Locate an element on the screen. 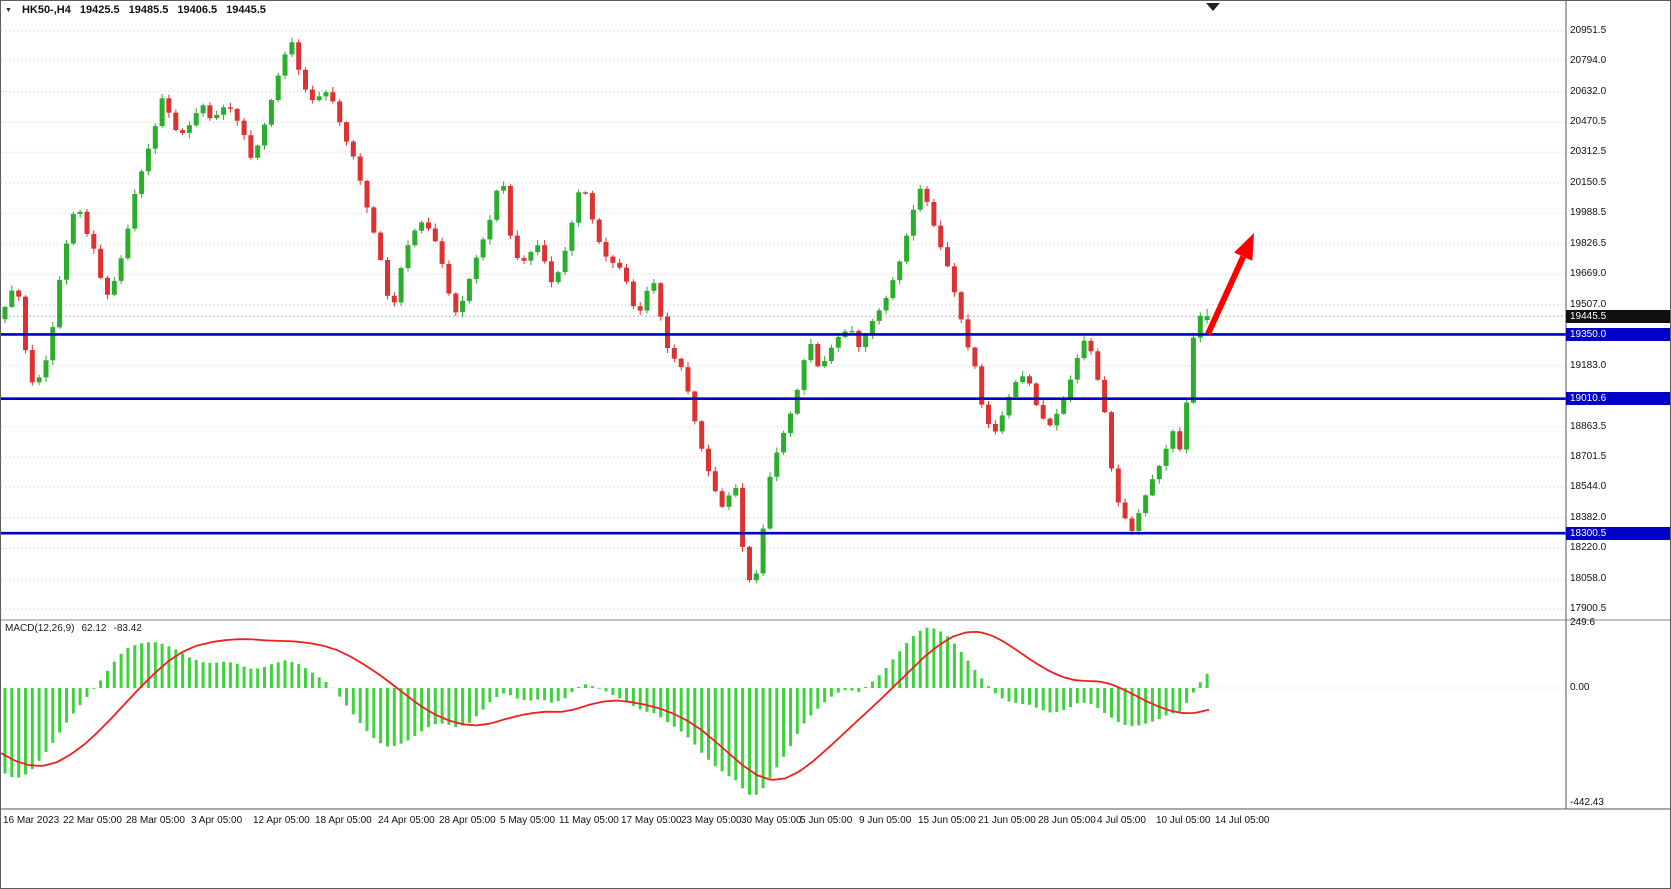 This screenshot has width=1671, height=889. time-axis-label: 10 Jul 05:00 is located at coordinates (1183, 820).